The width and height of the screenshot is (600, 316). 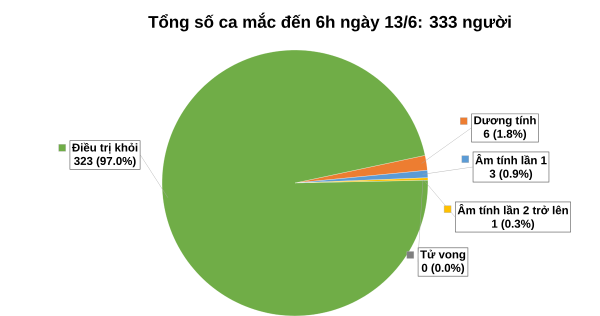 What do you see at coordinates (505, 121) in the screenshot?
I see `legend-label: Dương tính` at bounding box center [505, 121].